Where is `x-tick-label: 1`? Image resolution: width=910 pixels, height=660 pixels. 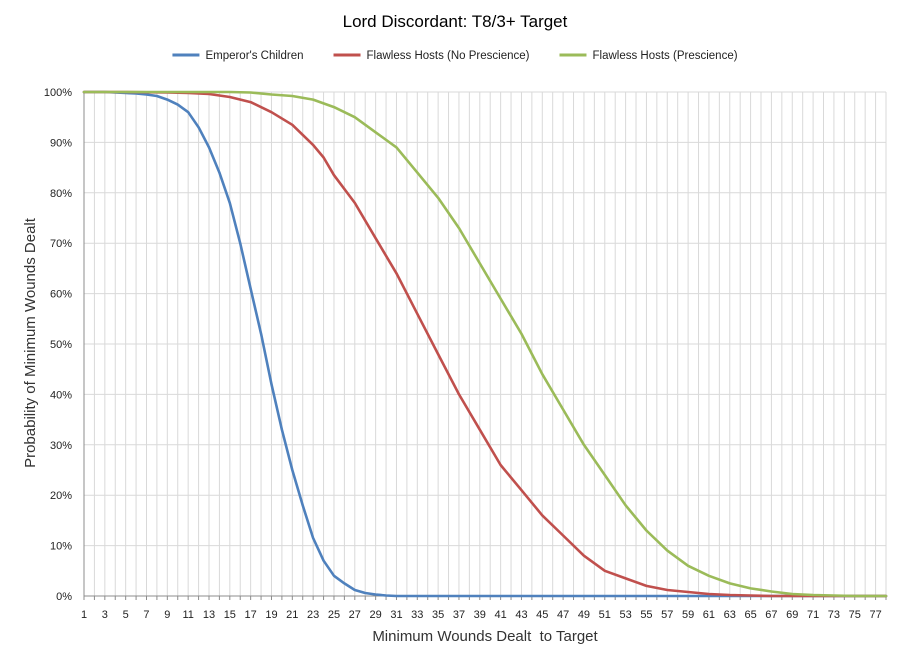 x-tick-label: 1 is located at coordinates (84, 615).